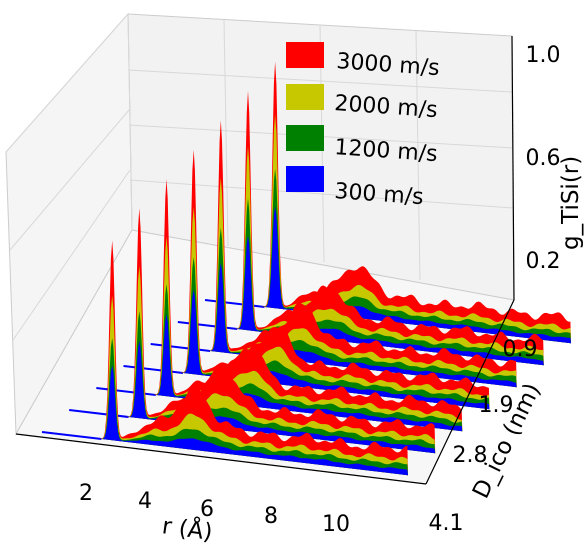 This screenshot has width=588, height=552. Describe the element at coordinates (207, 509) in the screenshot. I see `x-tick-label: 6` at that location.